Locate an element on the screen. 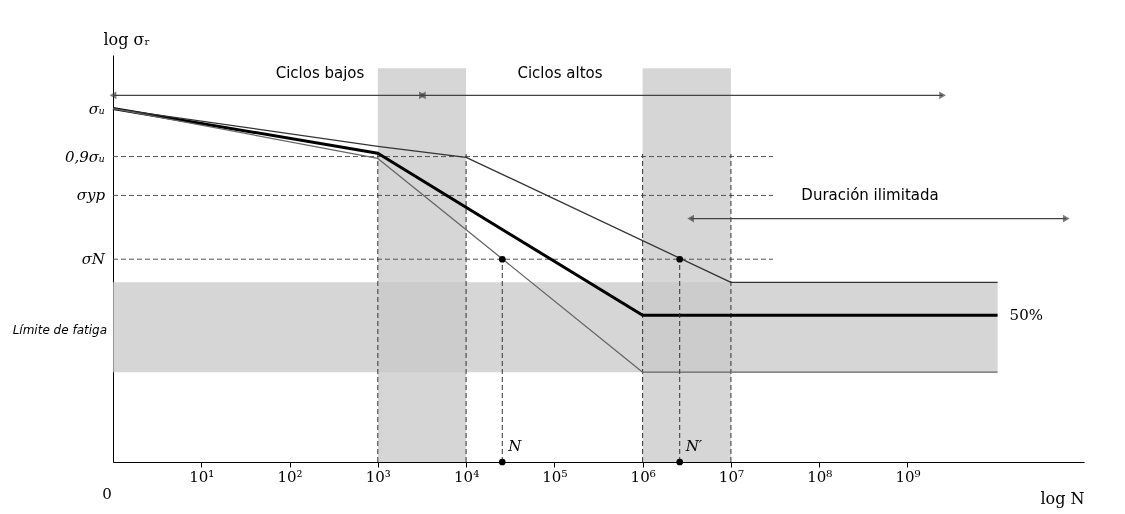  ref-line-label: 0,9σᵤ is located at coordinates (85, 156).